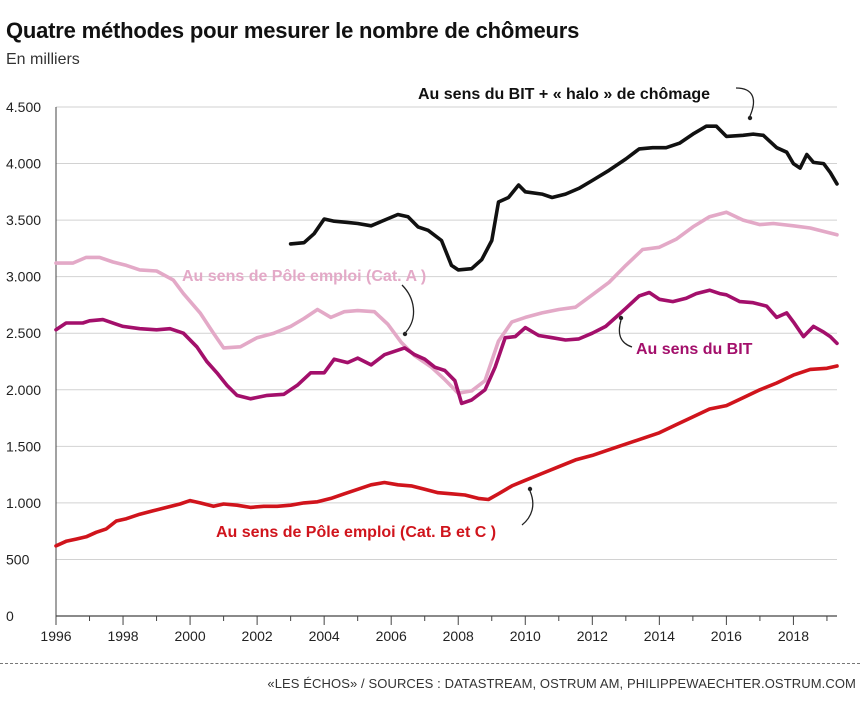  Describe the element at coordinates (23, 390) in the screenshot. I see `y-tick-label: 2.000` at that location.